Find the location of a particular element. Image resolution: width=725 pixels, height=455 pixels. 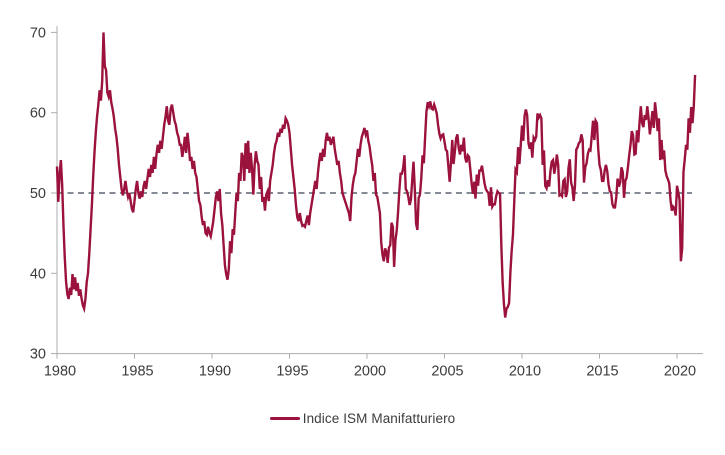

legend-line-swatch is located at coordinates (284, 418).